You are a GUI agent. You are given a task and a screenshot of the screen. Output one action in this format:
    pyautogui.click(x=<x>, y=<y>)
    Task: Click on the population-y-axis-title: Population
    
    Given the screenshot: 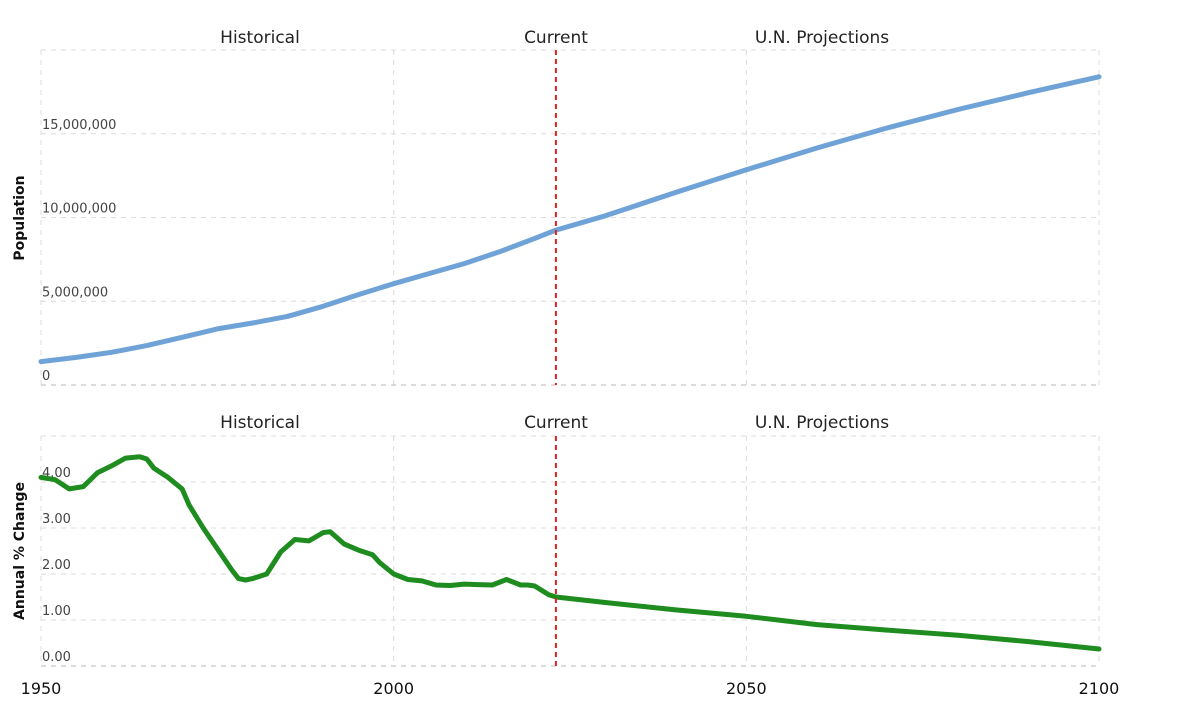 What is the action you would take?
    pyautogui.click(x=20, y=217)
    